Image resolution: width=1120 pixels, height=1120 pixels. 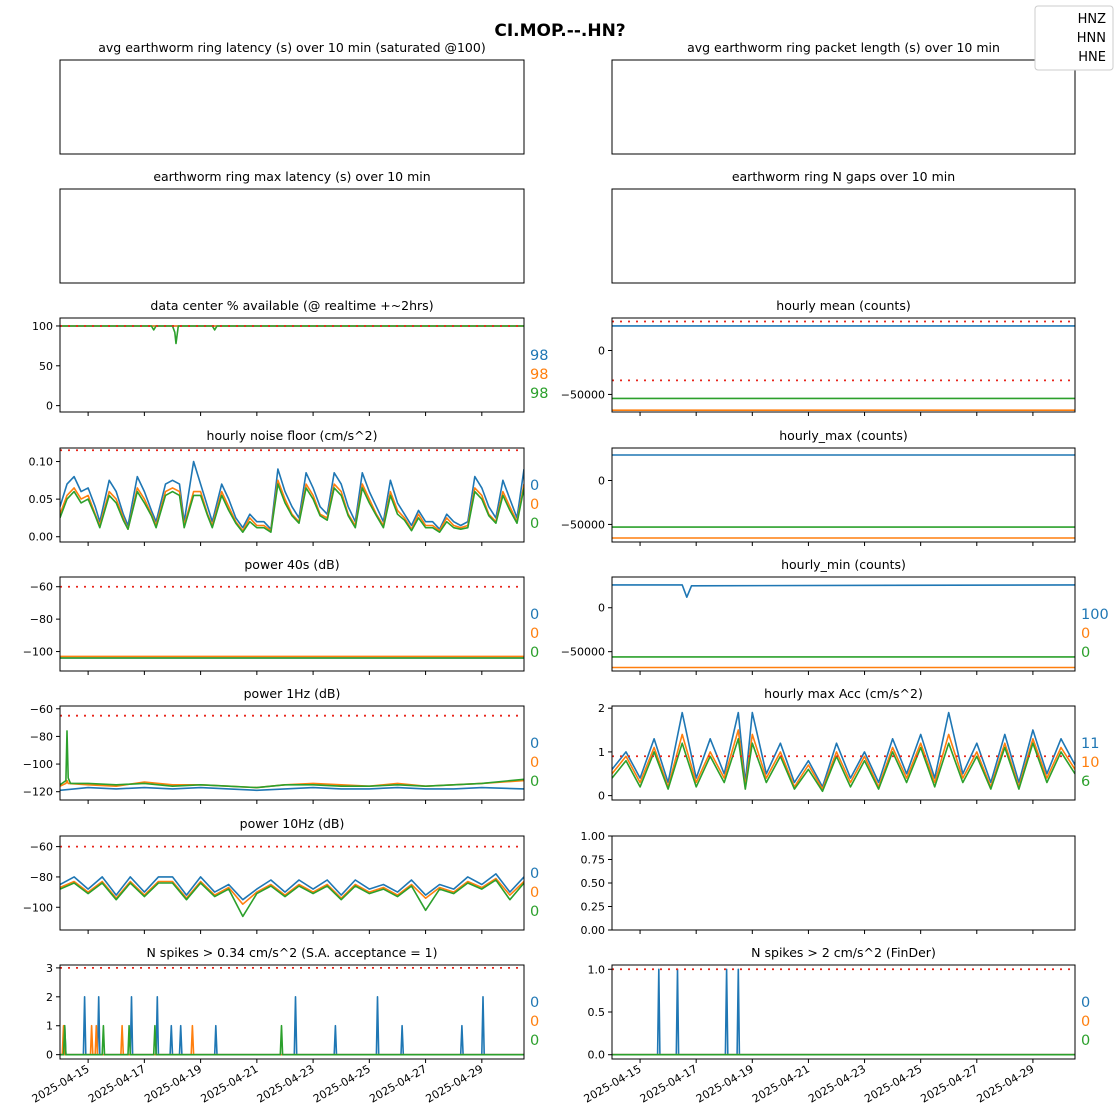 What do you see at coordinates (1074, 38) in the screenshot?
I see `legend-box` at bounding box center [1074, 38].